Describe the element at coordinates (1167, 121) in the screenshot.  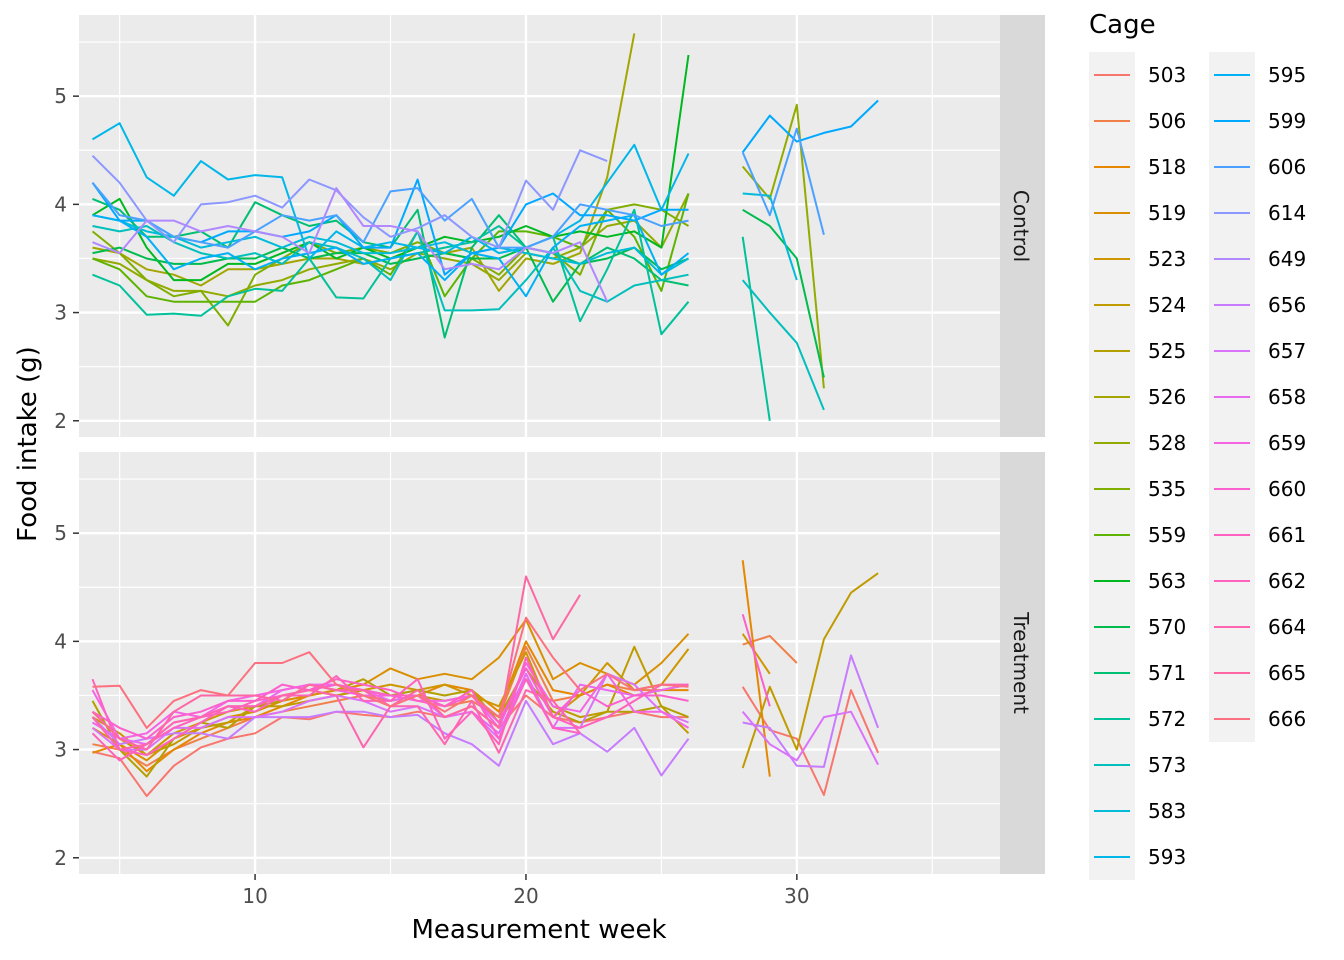
I see `legend-label: 506` at that location.